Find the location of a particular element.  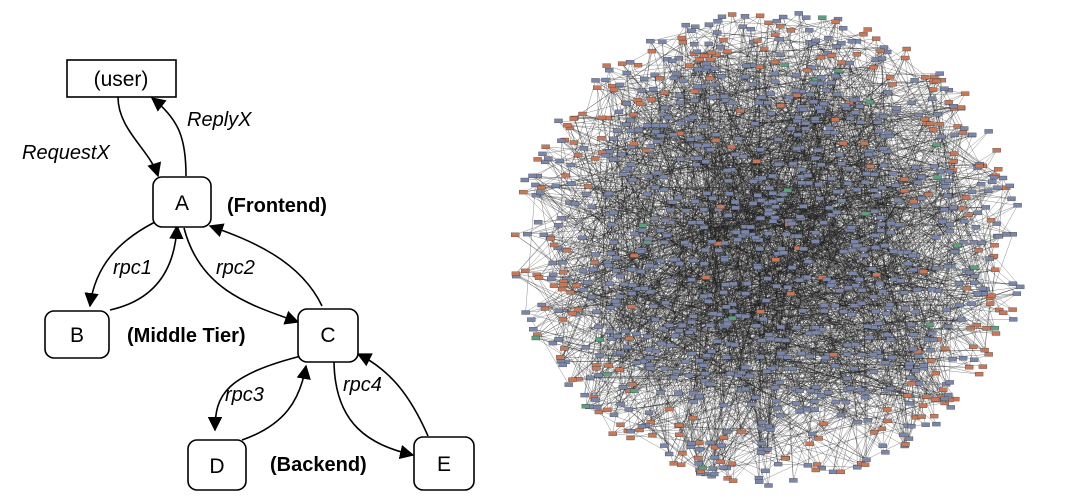

label-rpc3: rpc3 is located at coordinates (244, 395).